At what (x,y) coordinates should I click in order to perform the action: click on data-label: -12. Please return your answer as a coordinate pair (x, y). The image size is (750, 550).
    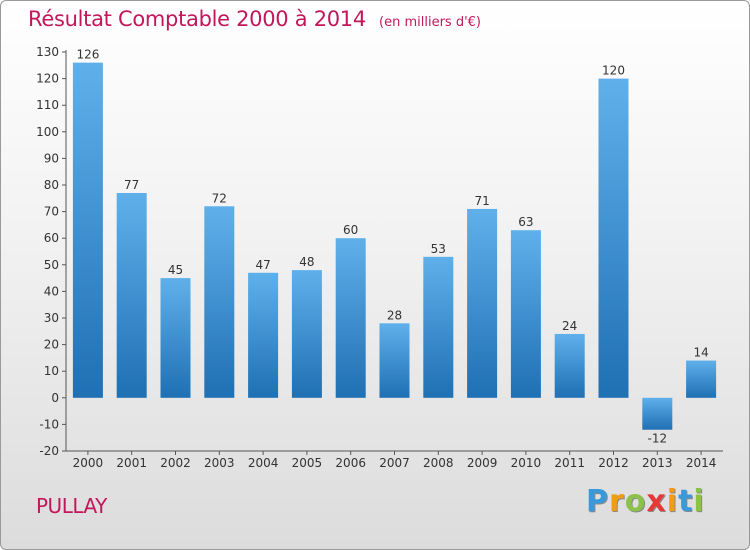
    Looking at the image, I should click on (657, 439).